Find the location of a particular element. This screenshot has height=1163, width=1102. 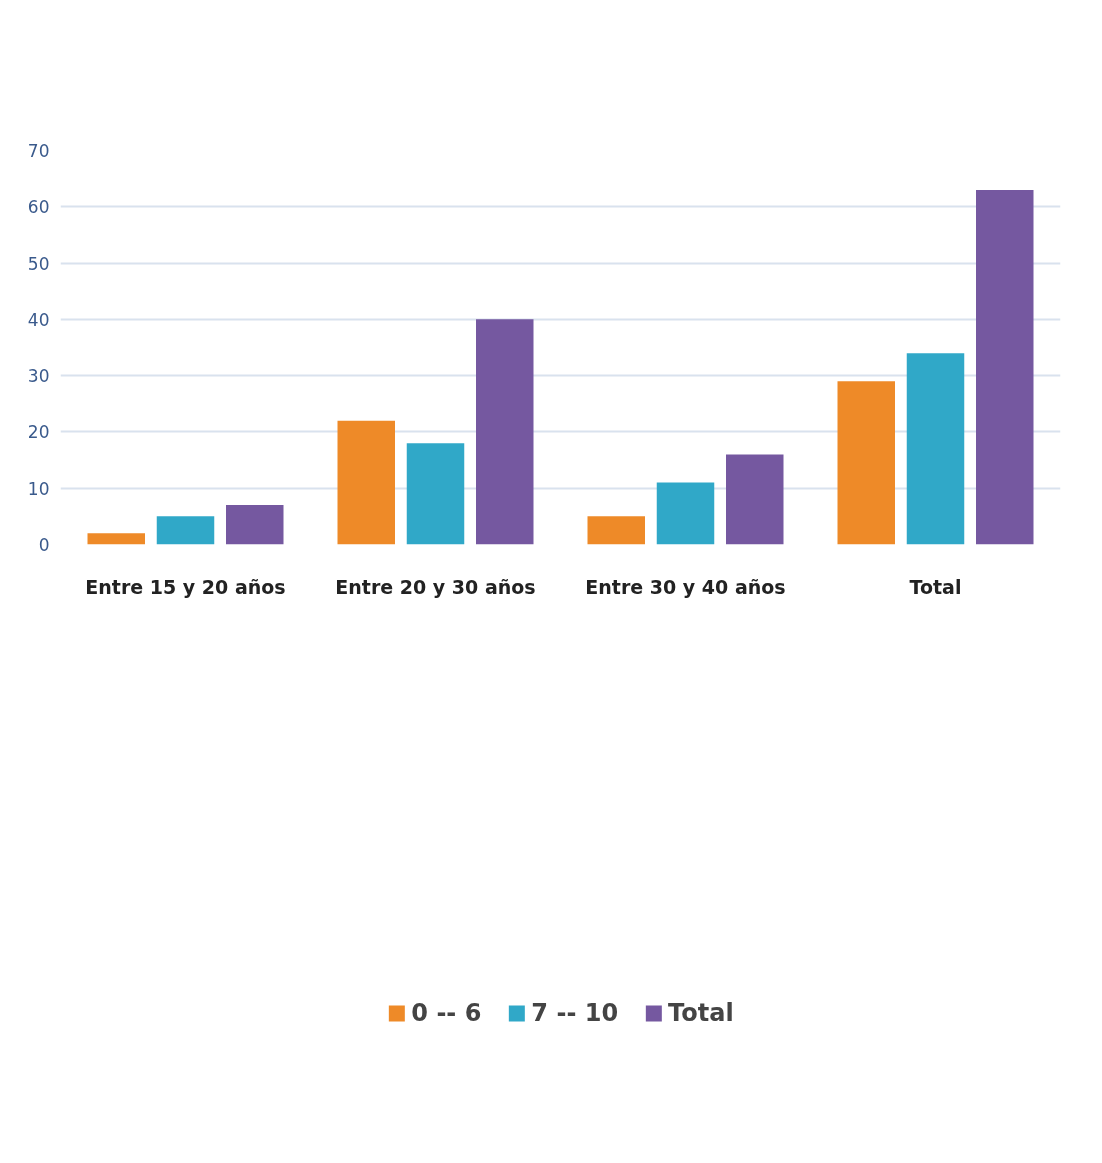

y-tick-label: 0 is located at coordinates (44, 545).